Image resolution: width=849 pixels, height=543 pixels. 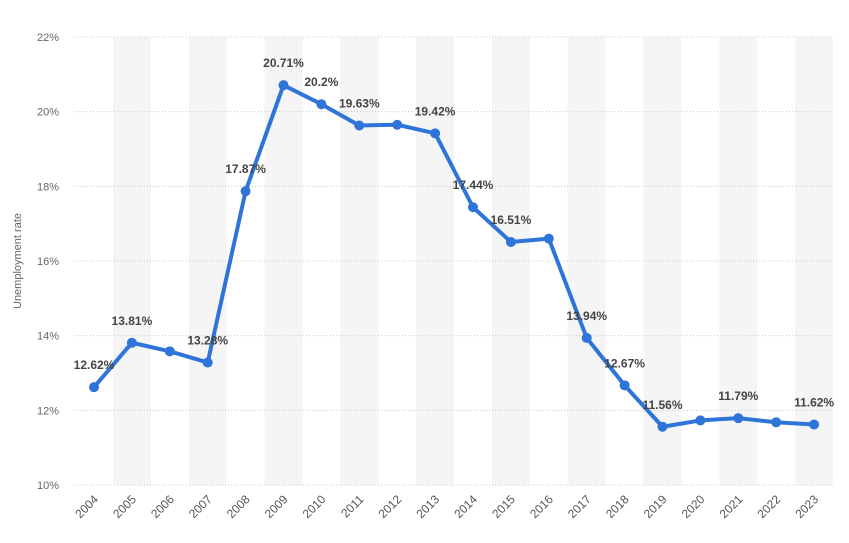 What do you see at coordinates (435, 111) in the screenshot?
I see `data-label: 19.42%` at bounding box center [435, 111].